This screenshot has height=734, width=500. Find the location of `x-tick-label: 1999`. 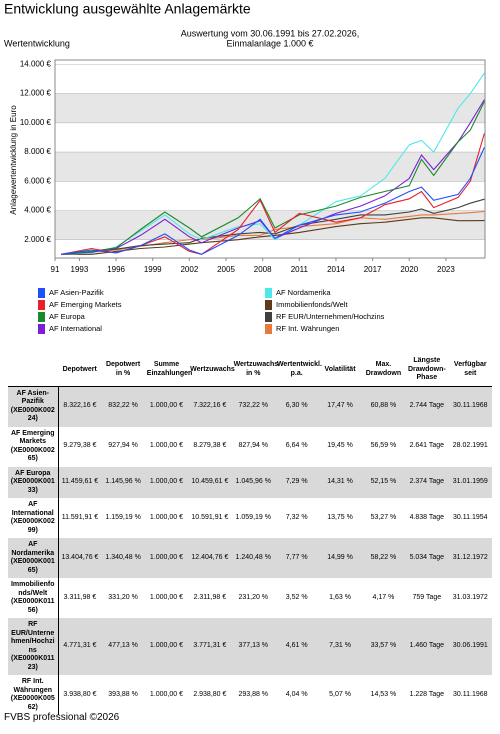

x-tick-label: 1999 is located at coordinates (153, 269).